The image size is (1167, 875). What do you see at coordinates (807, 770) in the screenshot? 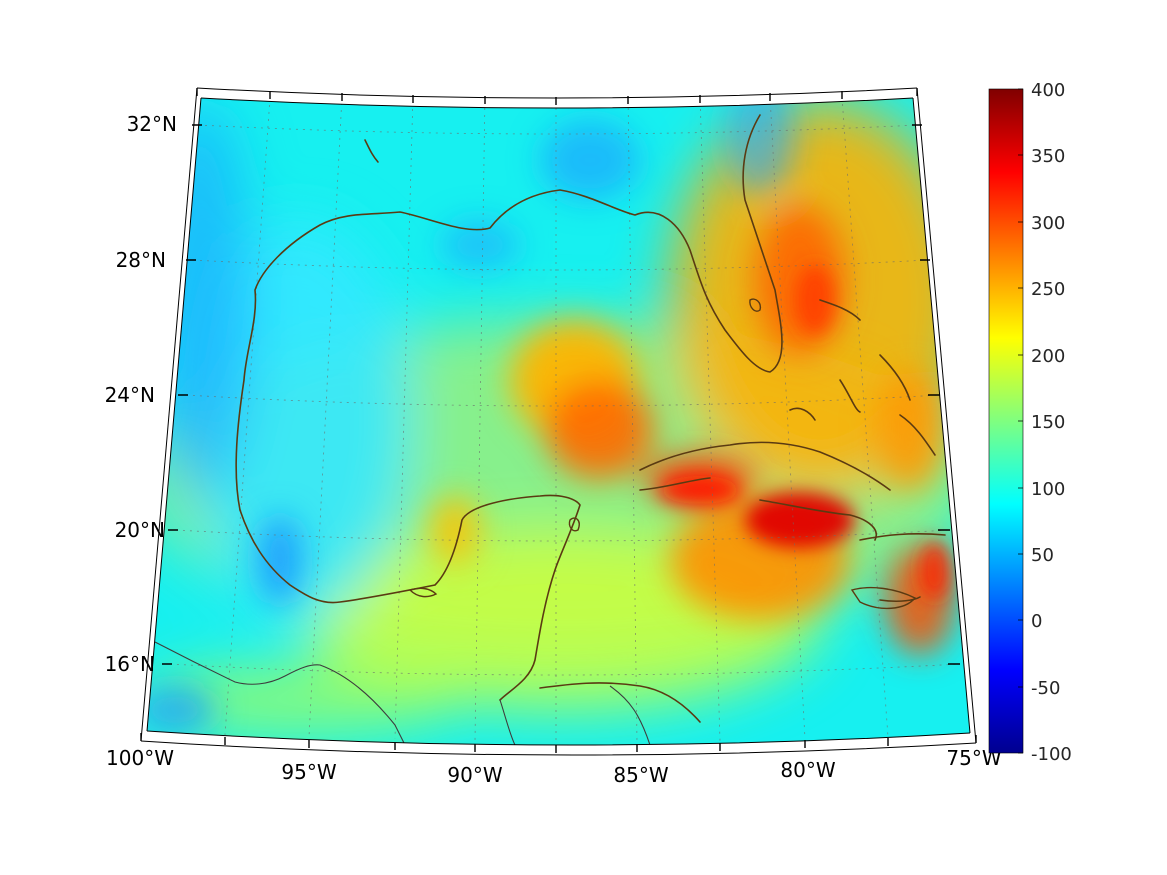
I see `lon-label: 80°W` at bounding box center [807, 770].